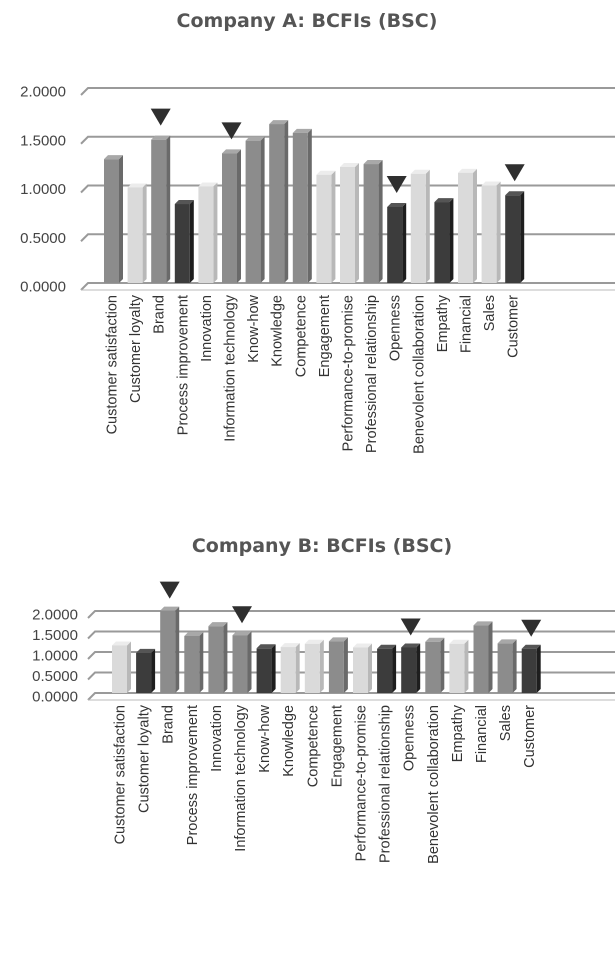  I want to click on x-tick-label: Process improvement, so click(183, 365).